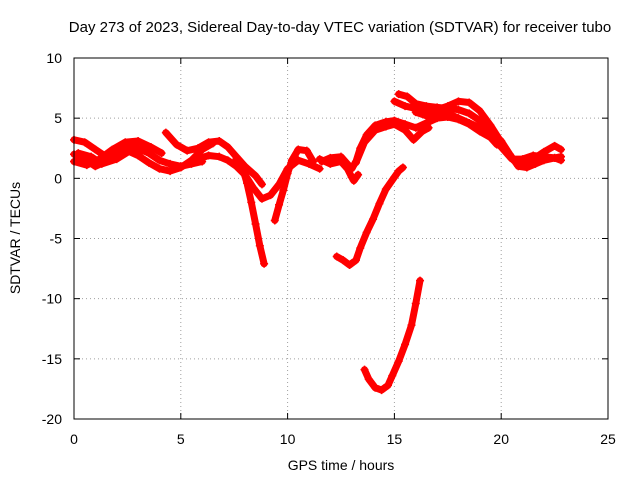 Image resolution: width=640 pixels, height=480 pixels. I want to click on x-axis-label: GPS time / hours, so click(341, 465).